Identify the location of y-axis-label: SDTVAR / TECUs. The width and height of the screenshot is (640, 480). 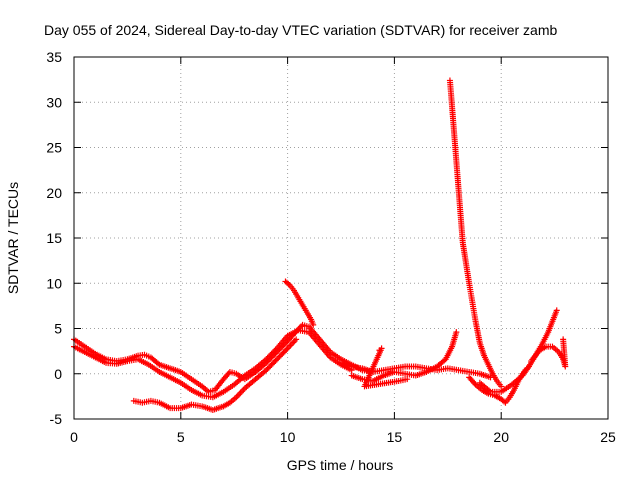
(13, 238).